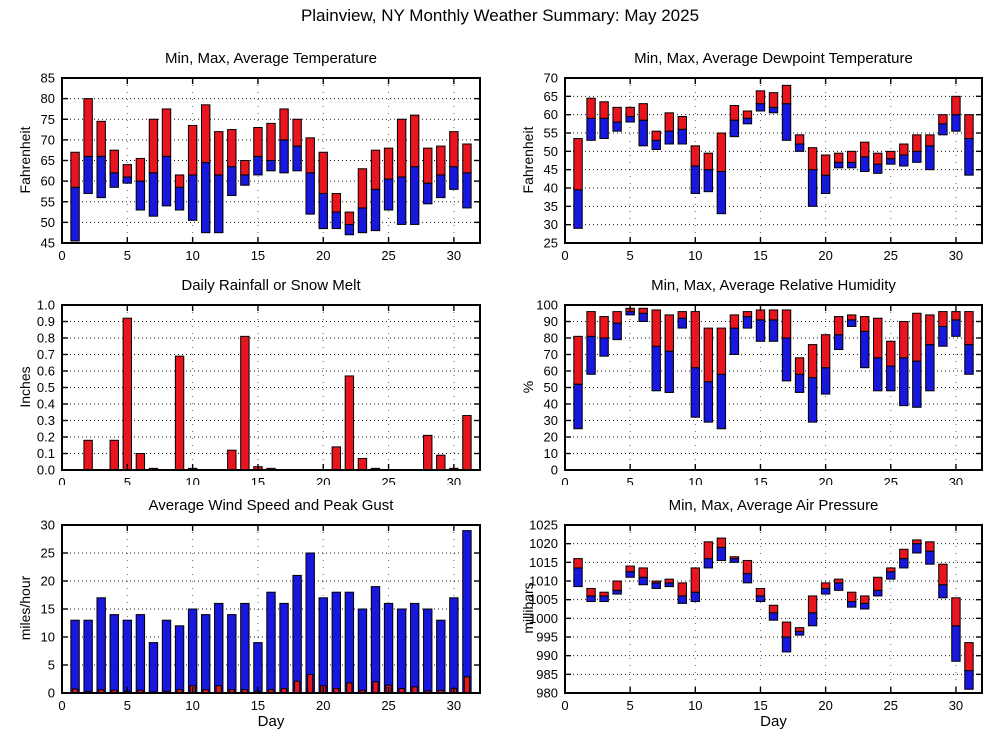  What do you see at coordinates (551, 371) in the screenshot?
I see `y-tick-label: 60` at bounding box center [551, 371].